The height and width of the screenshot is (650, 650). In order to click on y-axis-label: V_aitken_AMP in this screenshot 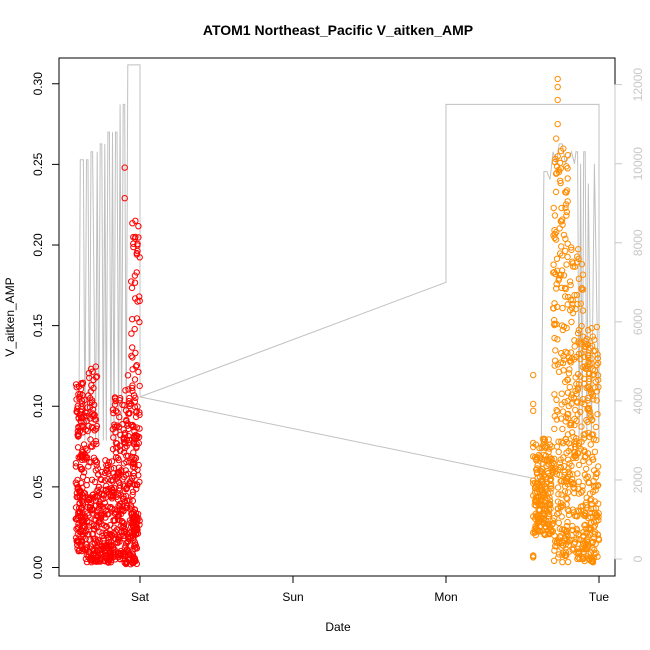, I will do `click(10, 316)`.